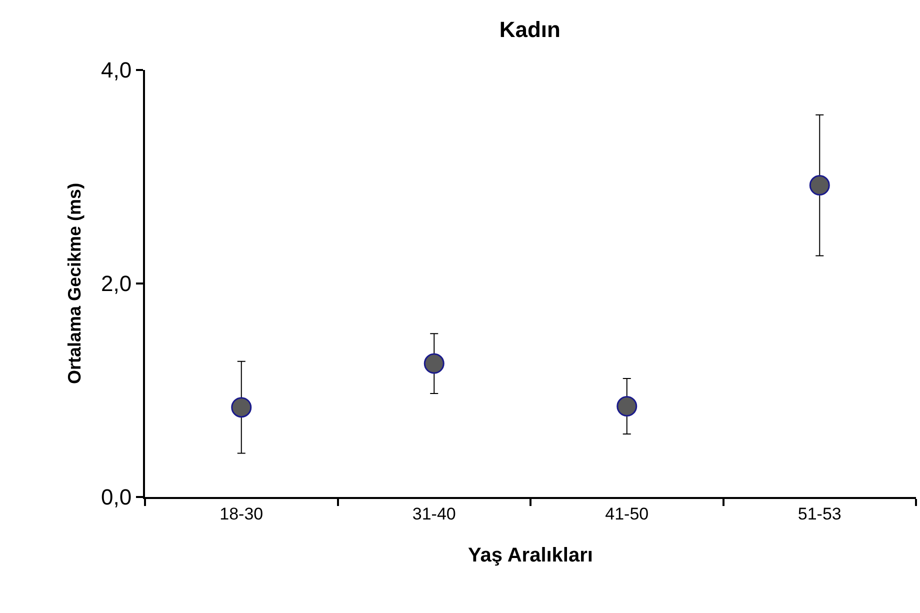 This screenshot has width=920, height=613. What do you see at coordinates (242, 514) in the screenshot?
I see `x-tick-label: 18-30` at bounding box center [242, 514].